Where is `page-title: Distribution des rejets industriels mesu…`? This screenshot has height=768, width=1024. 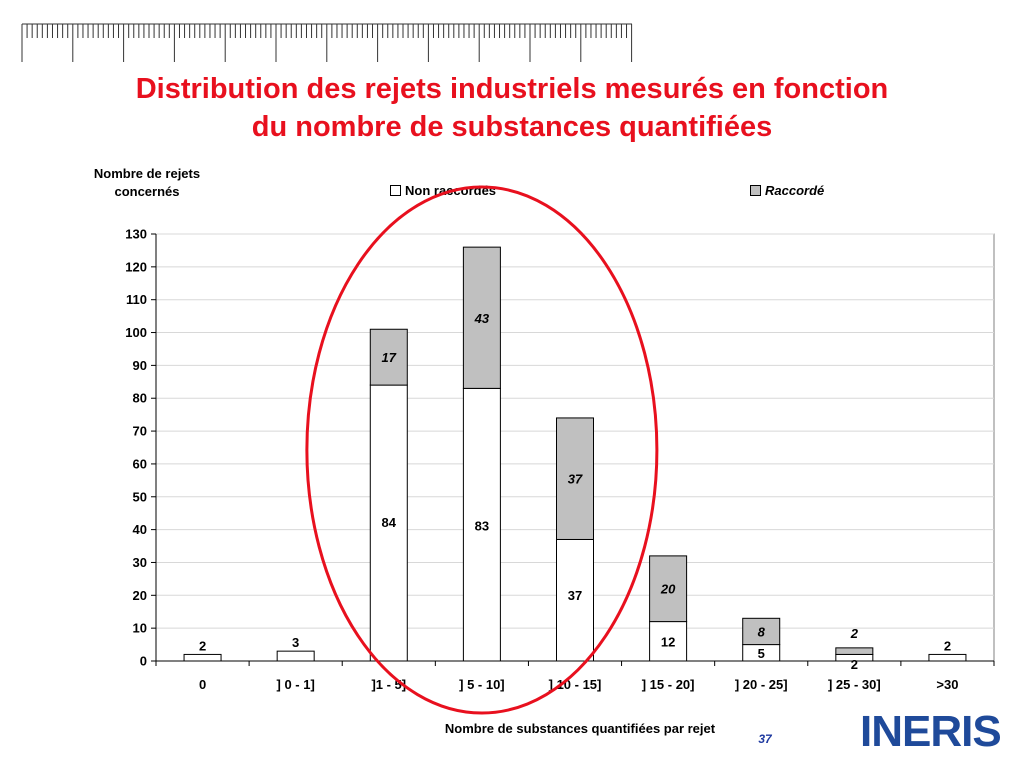 page-title: Distribution des rejets industriels mesu… is located at coordinates (512, 108).